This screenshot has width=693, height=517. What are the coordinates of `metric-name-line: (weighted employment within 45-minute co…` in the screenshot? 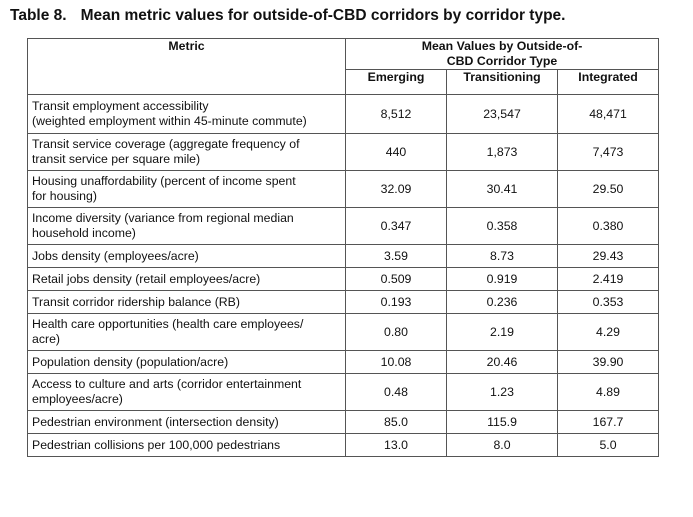 It's located at (169, 121).